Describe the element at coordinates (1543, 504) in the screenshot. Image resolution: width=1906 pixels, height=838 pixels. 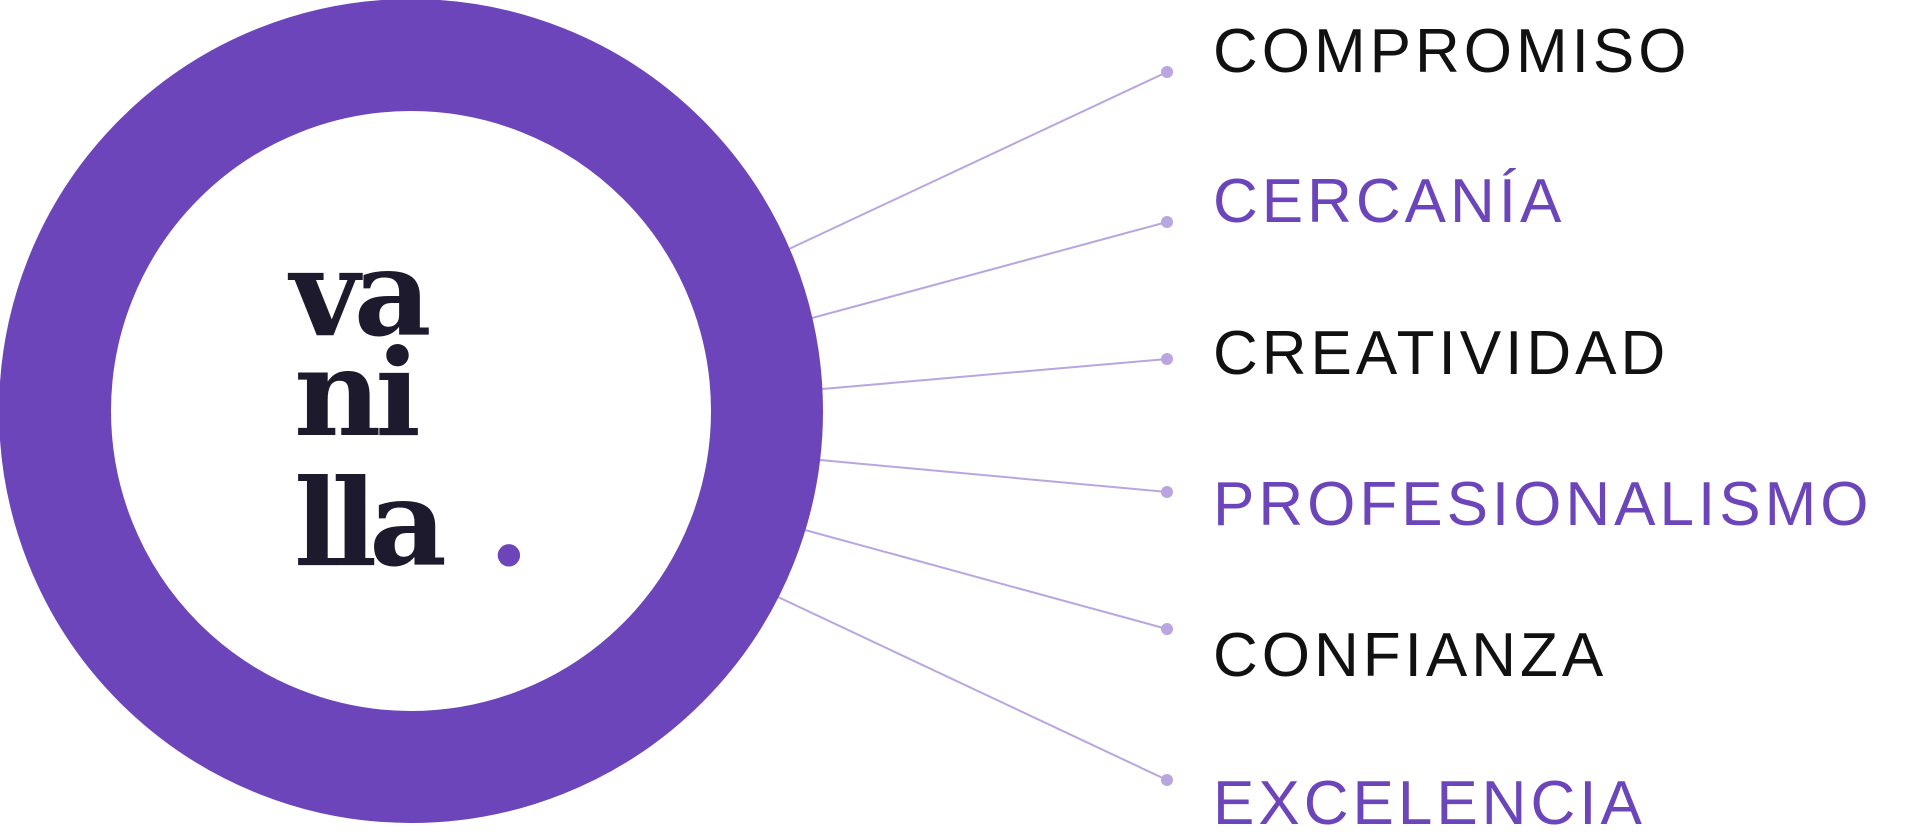
I see `value-label: PROFESIONALISMO` at that location.